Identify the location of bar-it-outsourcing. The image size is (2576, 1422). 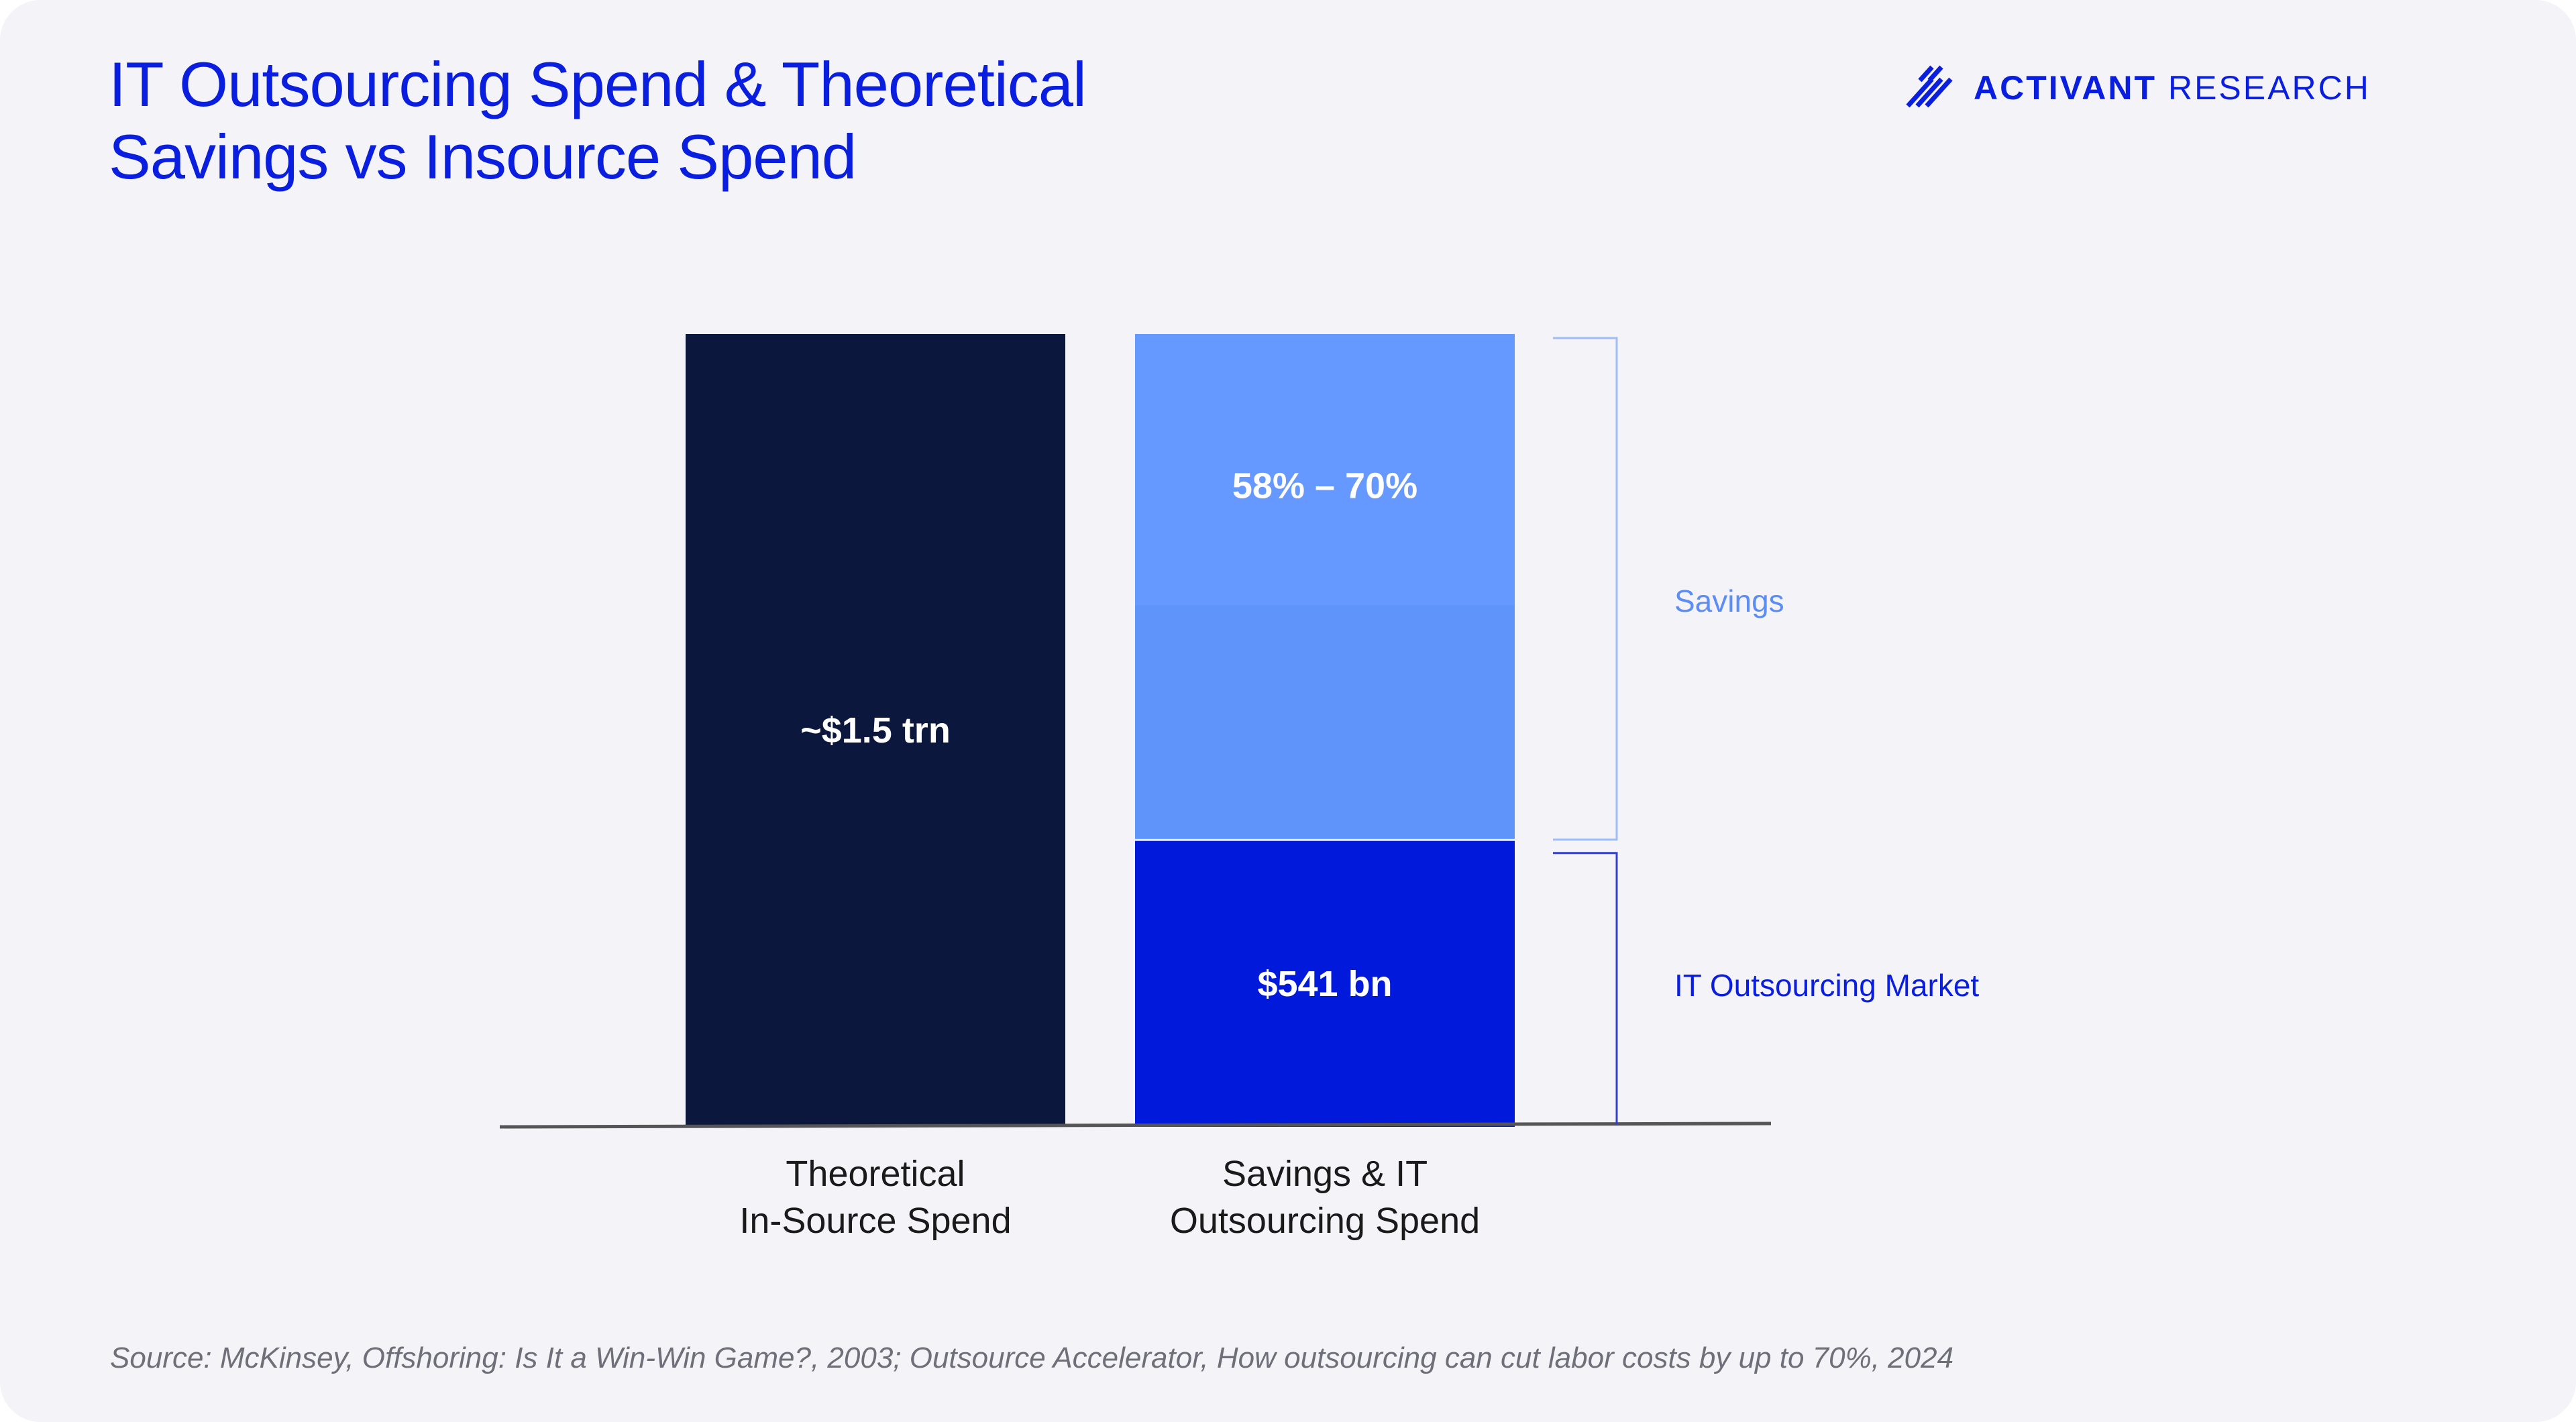
(1325, 984).